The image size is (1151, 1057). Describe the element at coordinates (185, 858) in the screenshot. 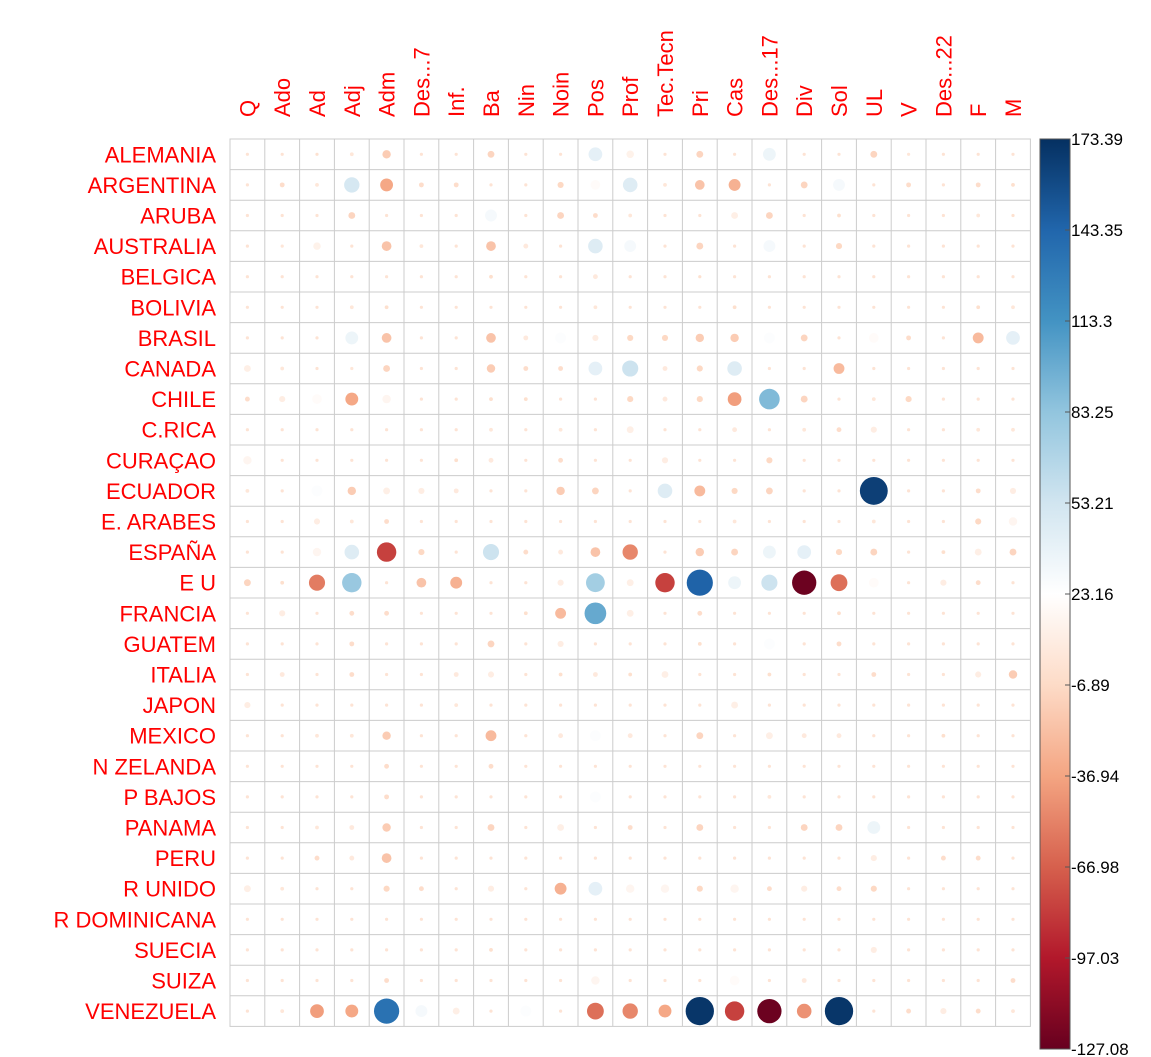

I see `row-label: PERU` at that location.